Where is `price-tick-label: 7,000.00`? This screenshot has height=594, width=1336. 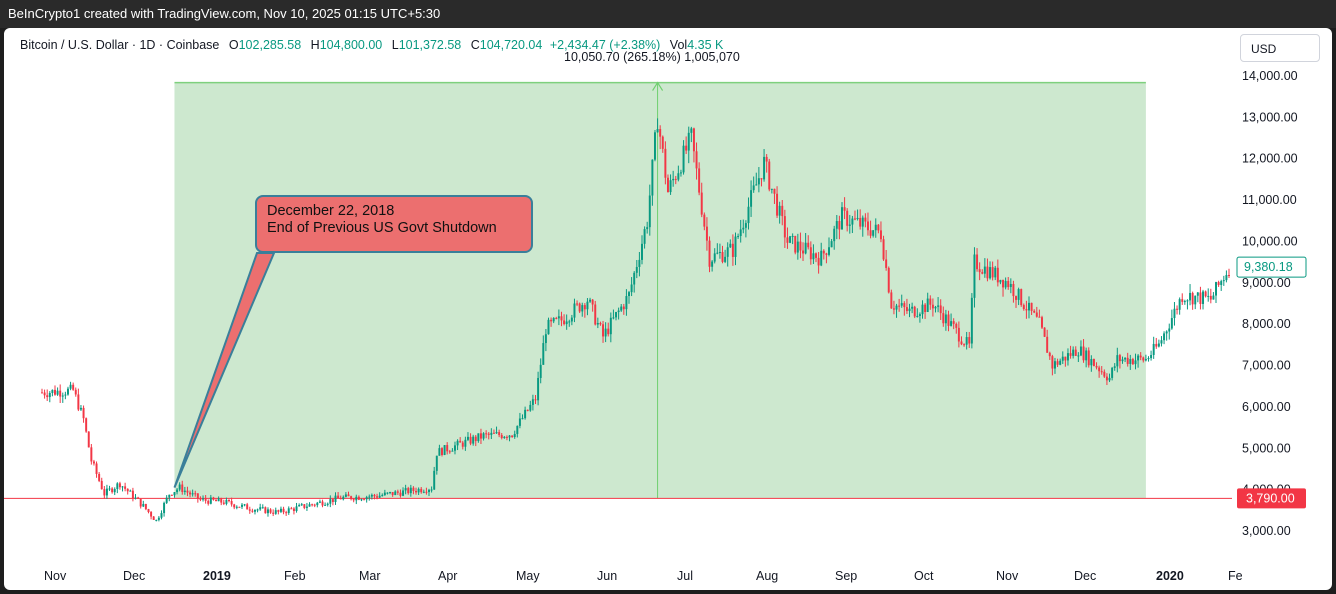 price-tick-label: 7,000.00 is located at coordinates (1266, 366).